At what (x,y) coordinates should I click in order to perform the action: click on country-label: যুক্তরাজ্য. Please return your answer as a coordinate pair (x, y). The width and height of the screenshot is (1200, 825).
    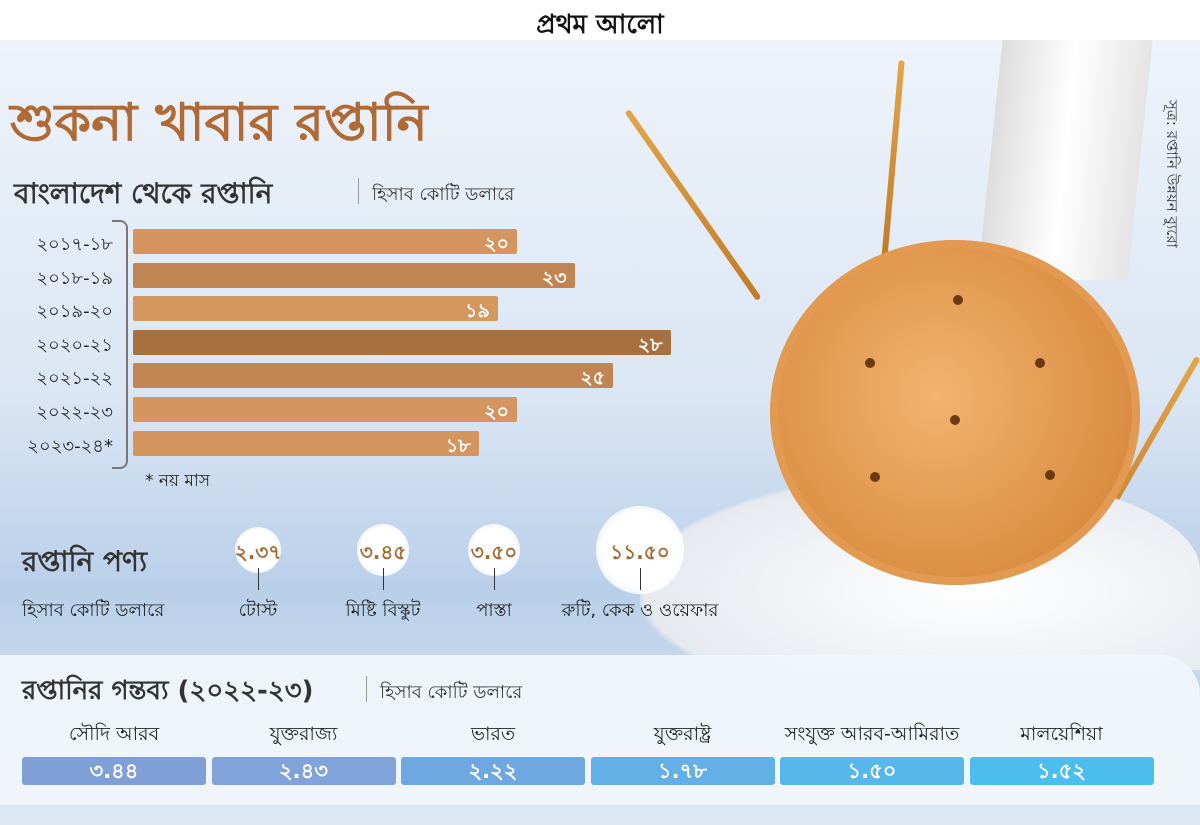
    Looking at the image, I should click on (303, 734).